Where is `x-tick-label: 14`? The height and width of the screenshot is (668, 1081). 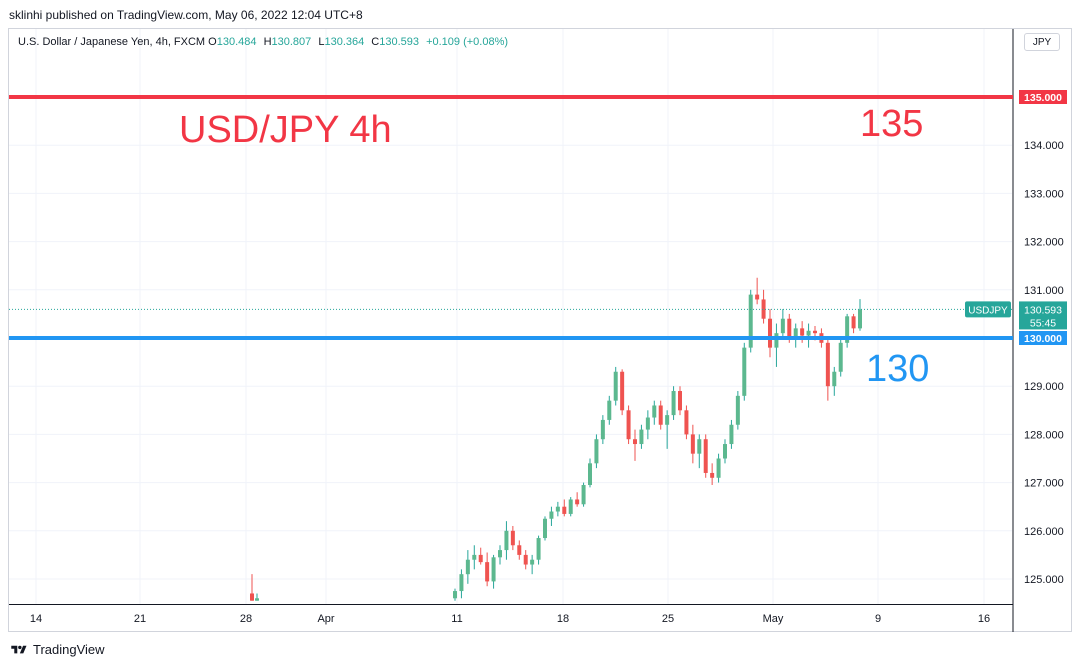 x-tick-label: 14 is located at coordinates (36, 619).